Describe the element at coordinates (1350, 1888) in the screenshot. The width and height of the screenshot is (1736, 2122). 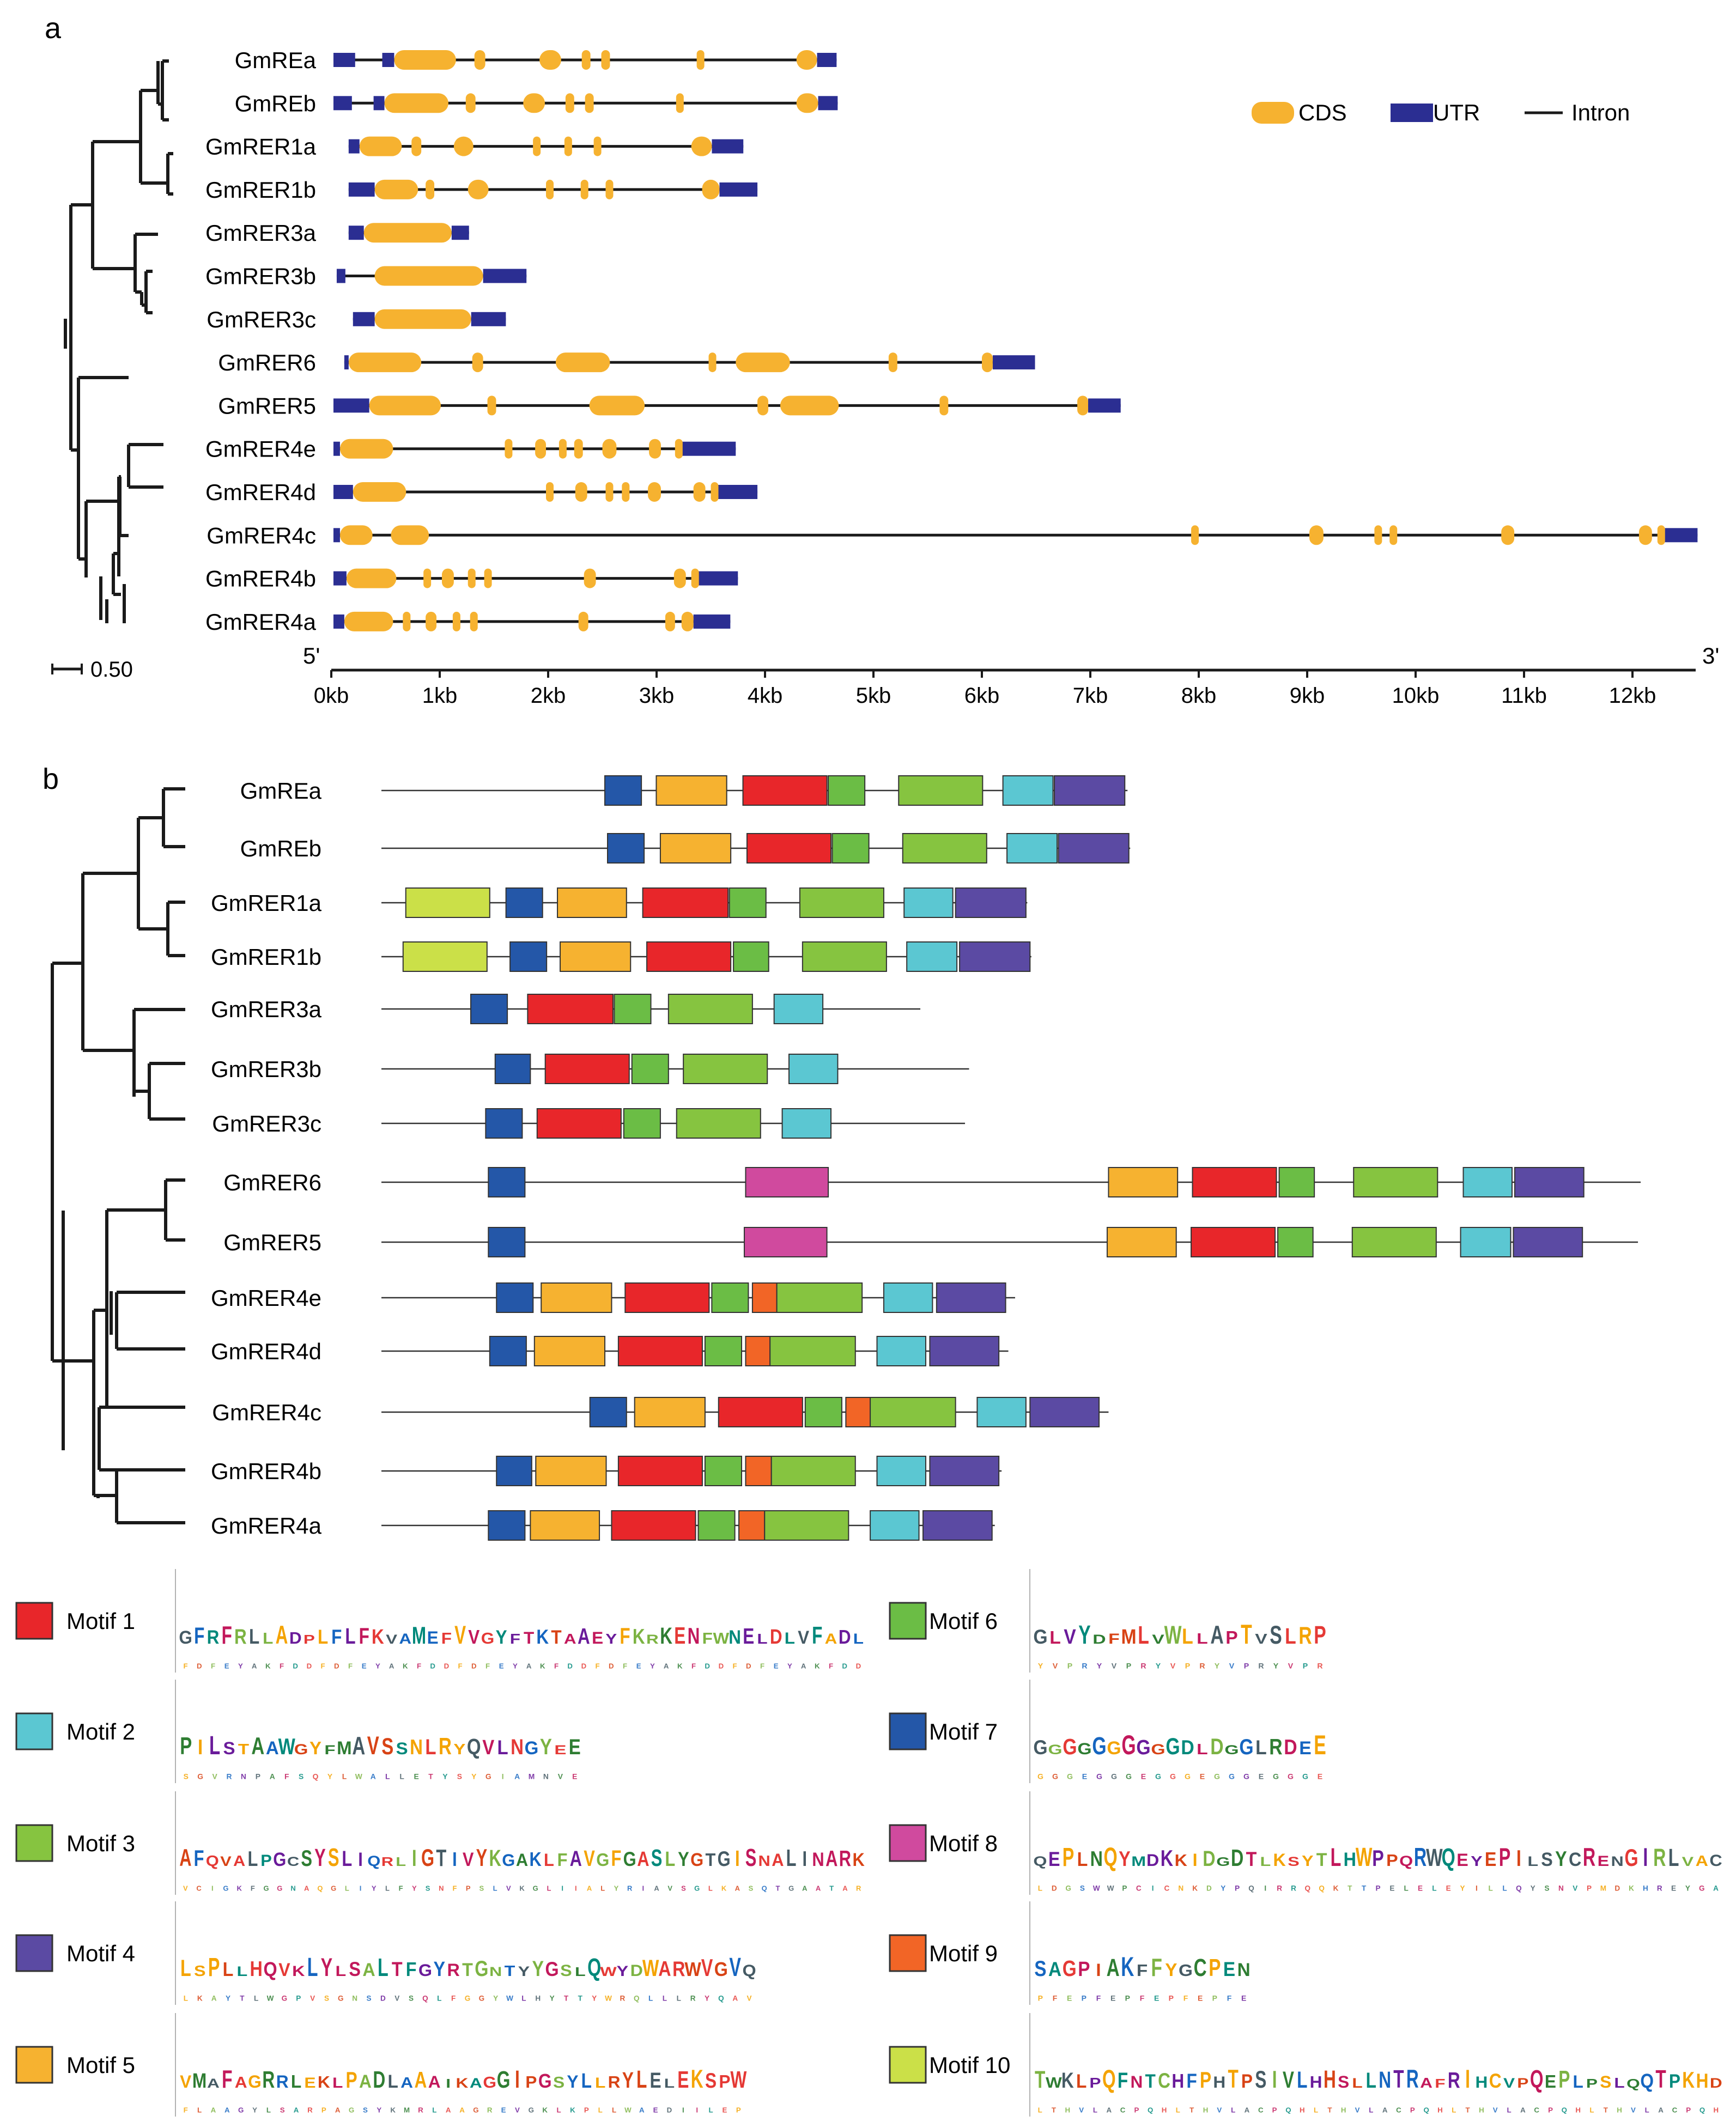
I see `logo-letter: T` at that location.